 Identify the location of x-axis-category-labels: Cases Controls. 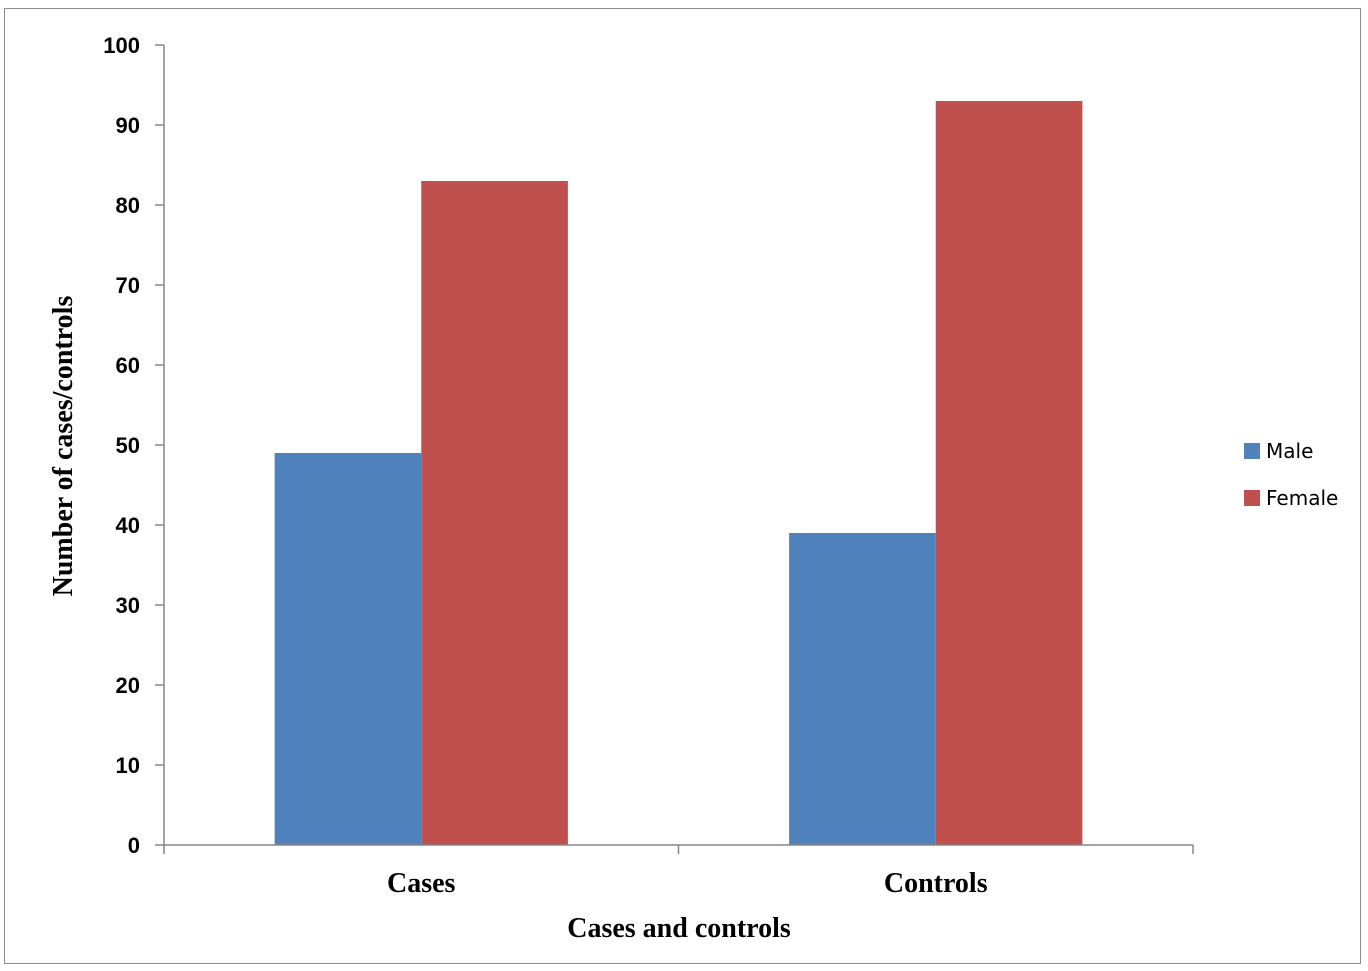
(687, 883).